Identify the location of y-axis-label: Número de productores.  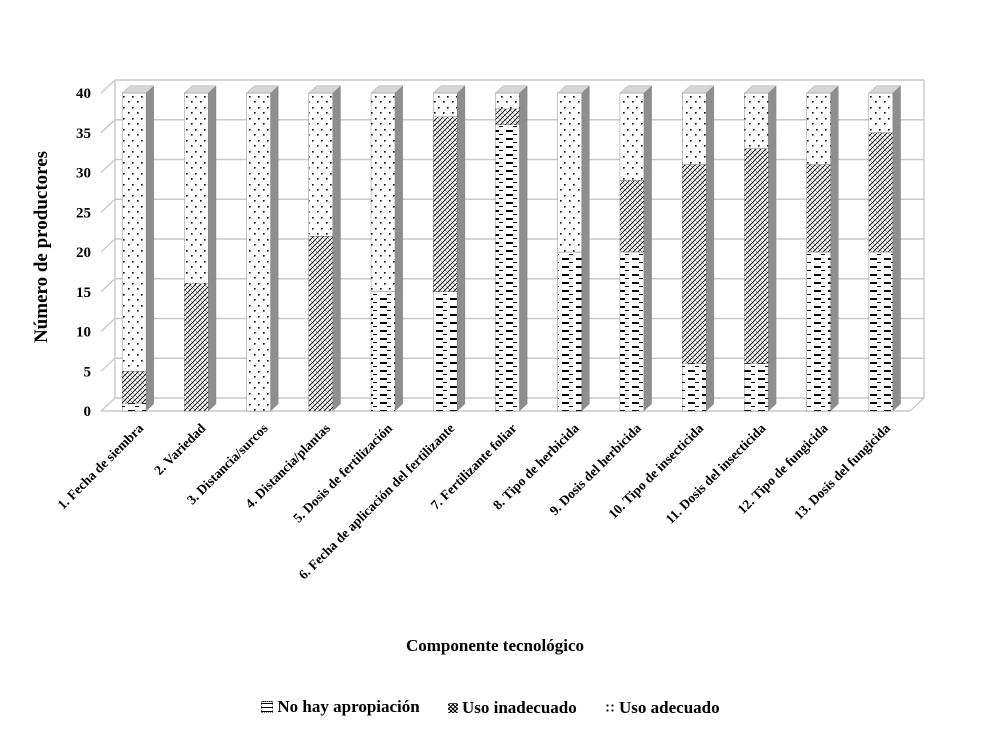
(41, 247).